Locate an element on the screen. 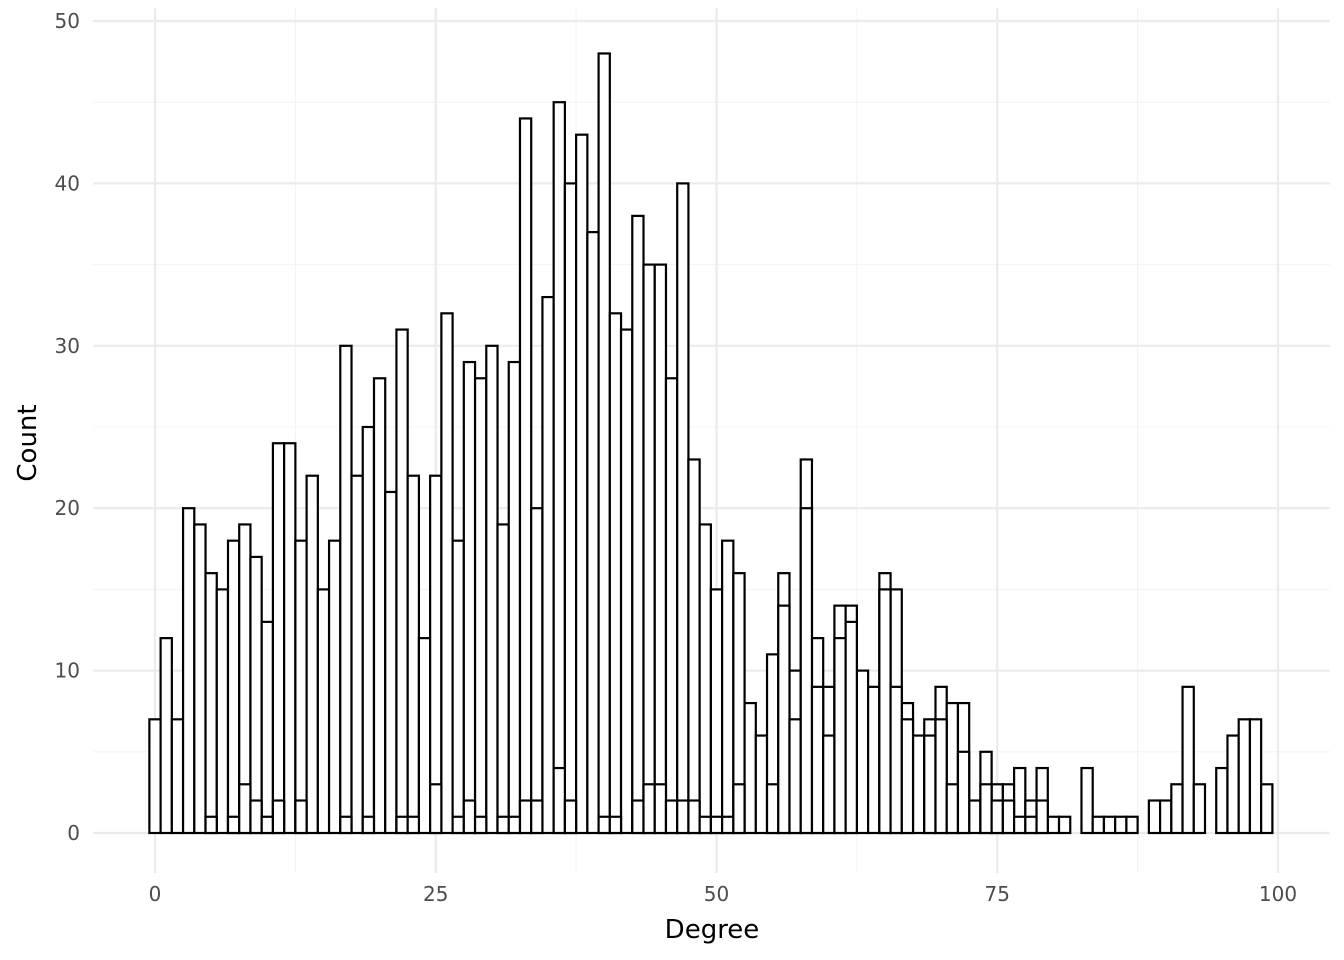  x-axis-ticks: 0 25 50 75 100 is located at coordinates (723, 894).